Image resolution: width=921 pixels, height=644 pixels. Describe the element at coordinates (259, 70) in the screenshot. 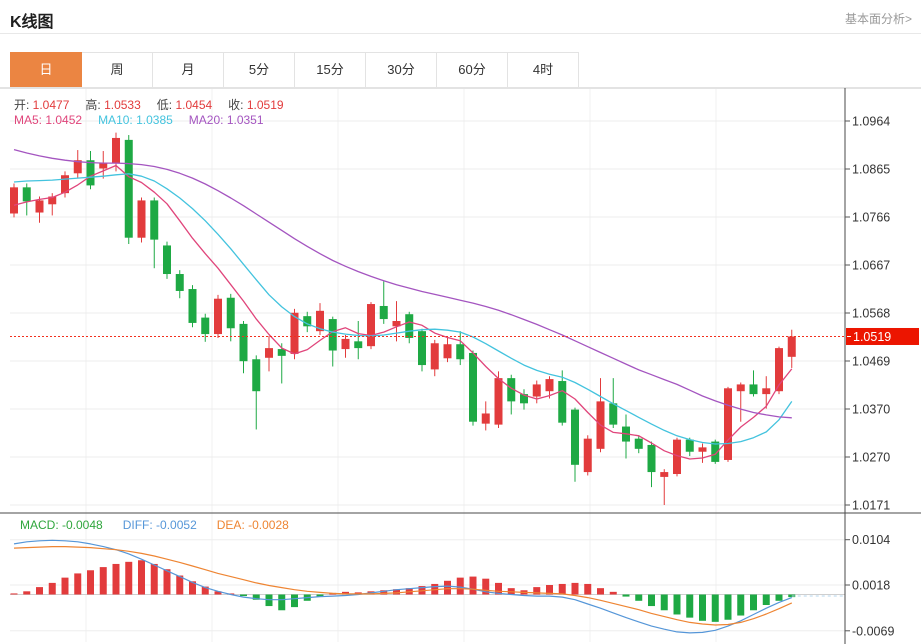

I see `tab-5min: 5分` at that location.